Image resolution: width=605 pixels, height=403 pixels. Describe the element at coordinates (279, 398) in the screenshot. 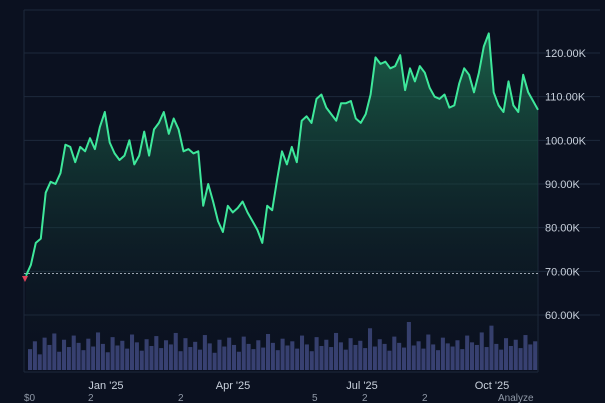

I see `bottom-misc-labels: $0 2 2 5 2 2 Analyze` at that location.